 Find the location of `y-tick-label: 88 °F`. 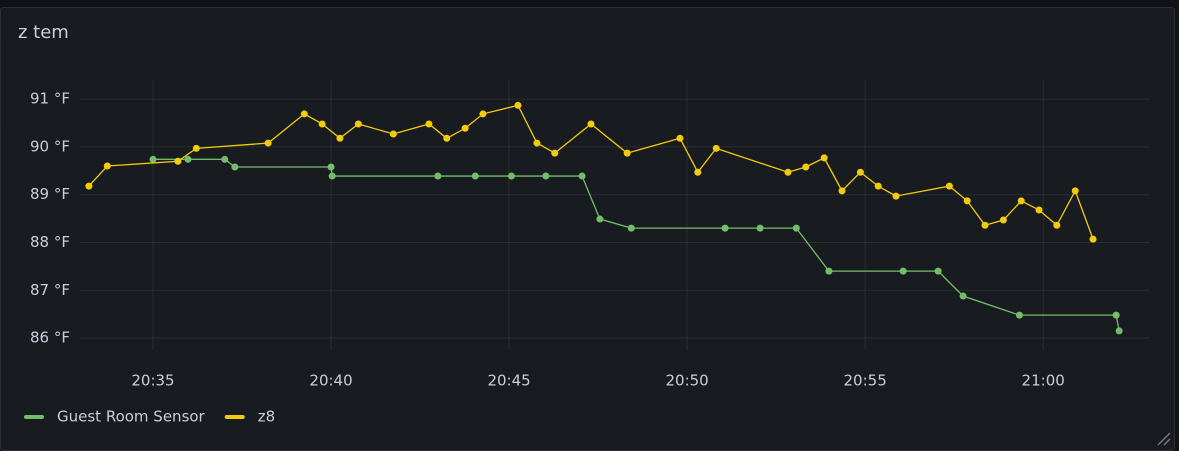

y-tick-label: 88 °F is located at coordinates (50, 242).